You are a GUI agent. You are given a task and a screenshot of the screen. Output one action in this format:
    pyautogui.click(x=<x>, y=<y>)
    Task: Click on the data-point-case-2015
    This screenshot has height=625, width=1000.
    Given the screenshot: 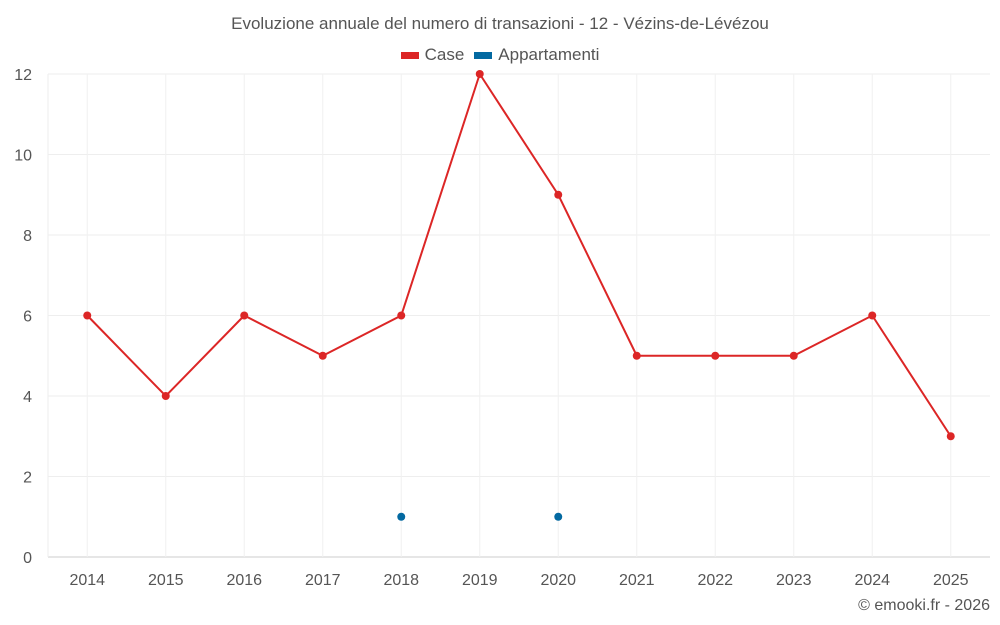 What is the action you would take?
    pyautogui.click(x=165, y=396)
    